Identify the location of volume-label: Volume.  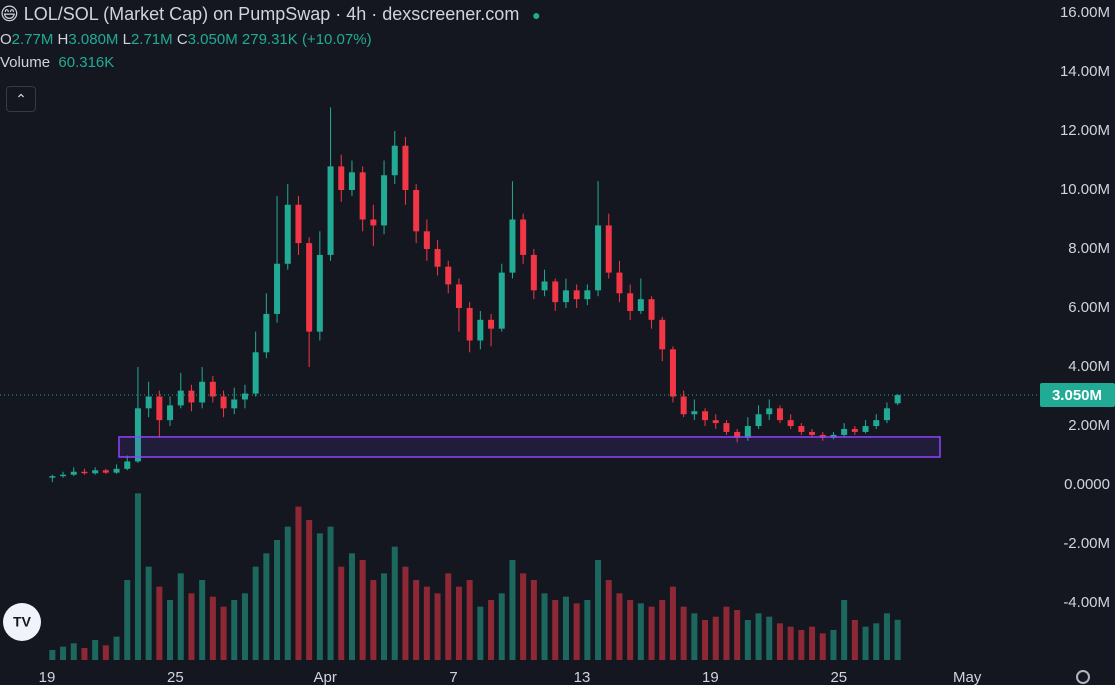
(25, 62).